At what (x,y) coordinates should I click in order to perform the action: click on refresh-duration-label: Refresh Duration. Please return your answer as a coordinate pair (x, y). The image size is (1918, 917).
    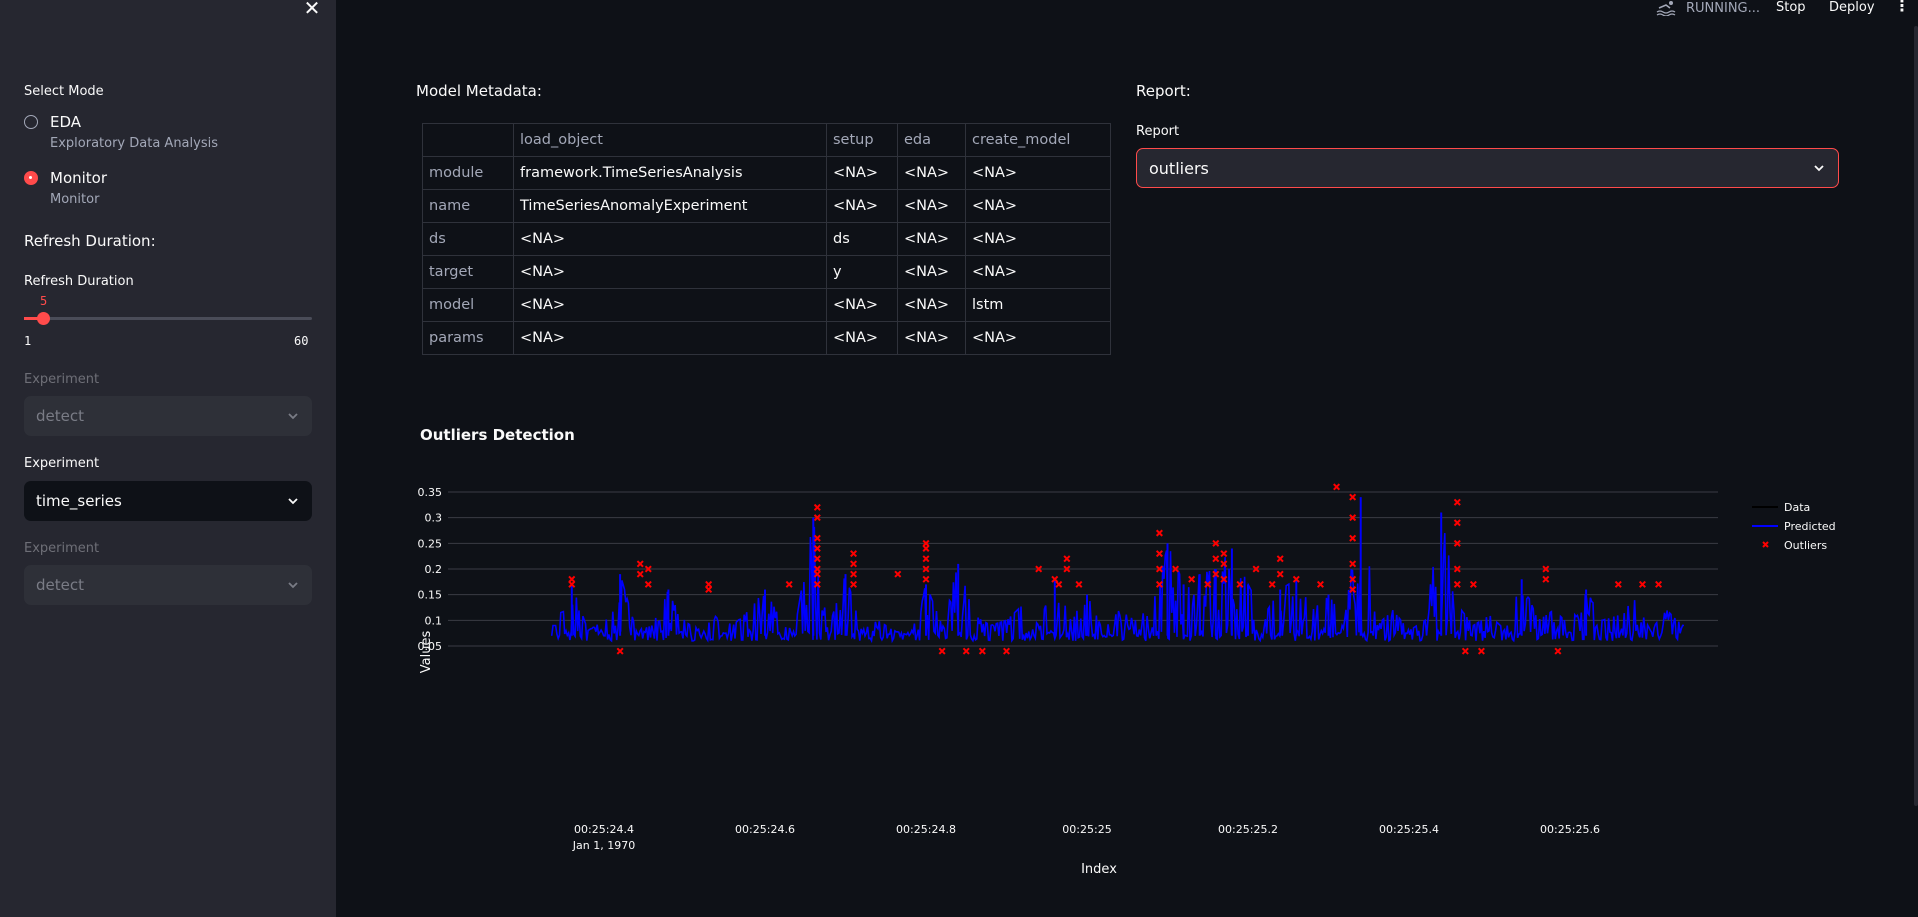
    Looking at the image, I should click on (79, 281).